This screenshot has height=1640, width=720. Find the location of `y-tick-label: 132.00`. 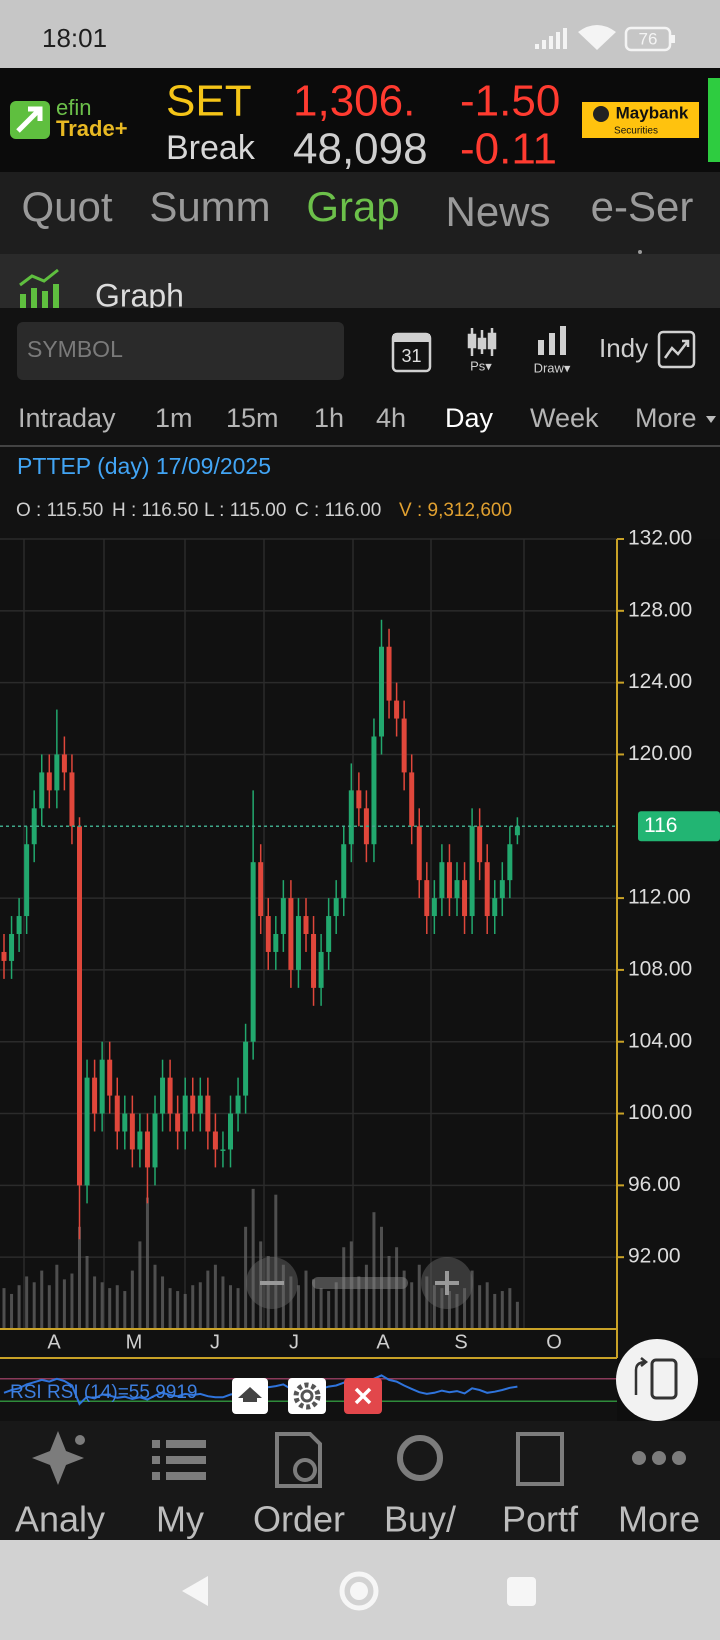

y-tick-label: 132.00 is located at coordinates (660, 538).